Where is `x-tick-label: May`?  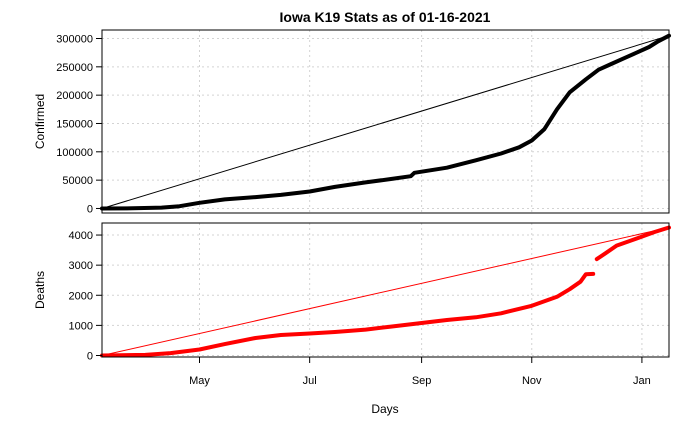
x-tick-label: May is located at coordinates (199, 381).